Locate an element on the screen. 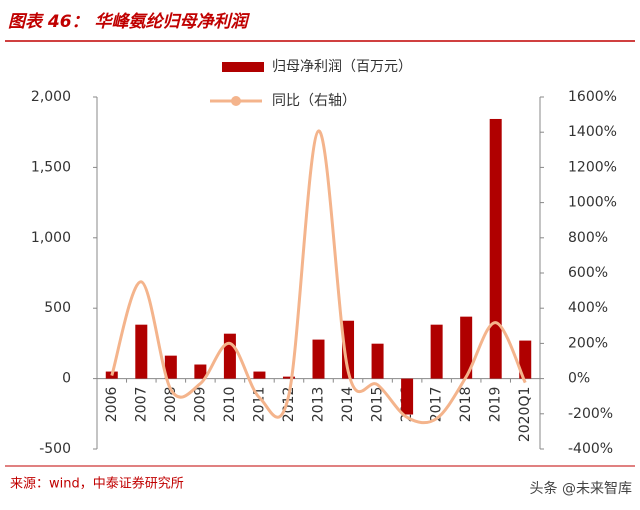 This screenshot has height=510, width=640. x-tick-label: 2019 is located at coordinates (496, 405).